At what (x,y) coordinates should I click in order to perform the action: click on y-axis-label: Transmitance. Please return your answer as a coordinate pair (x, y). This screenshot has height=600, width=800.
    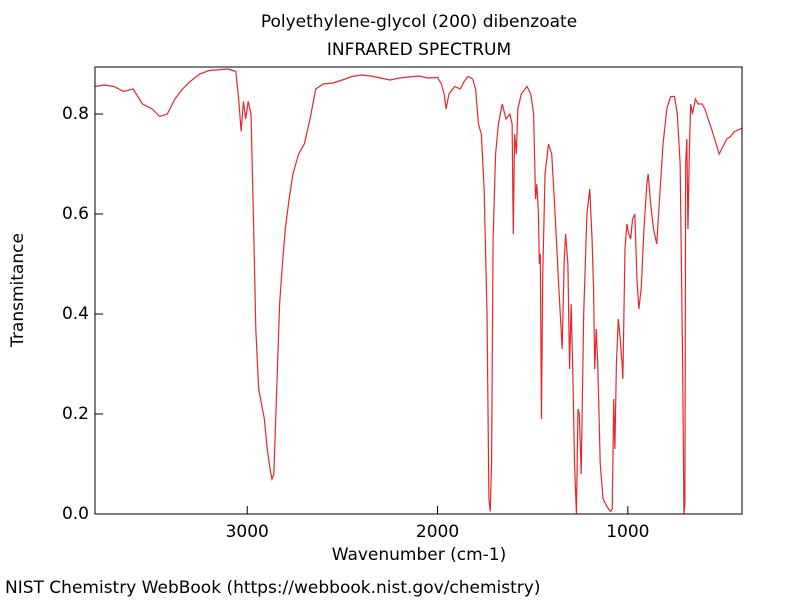
    Looking at the image, I should click on (18, 290).